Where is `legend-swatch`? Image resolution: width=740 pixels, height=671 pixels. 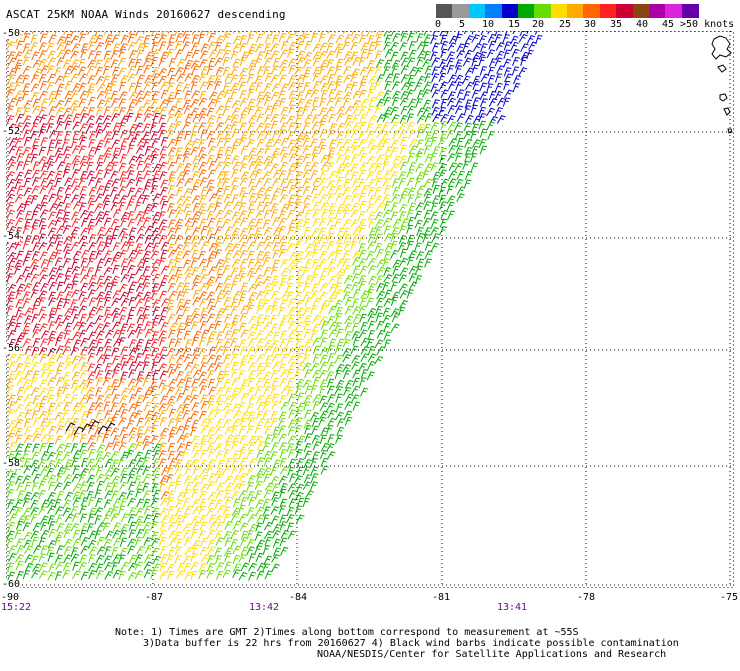
legend-swatch is located at coordinates (526, 11).